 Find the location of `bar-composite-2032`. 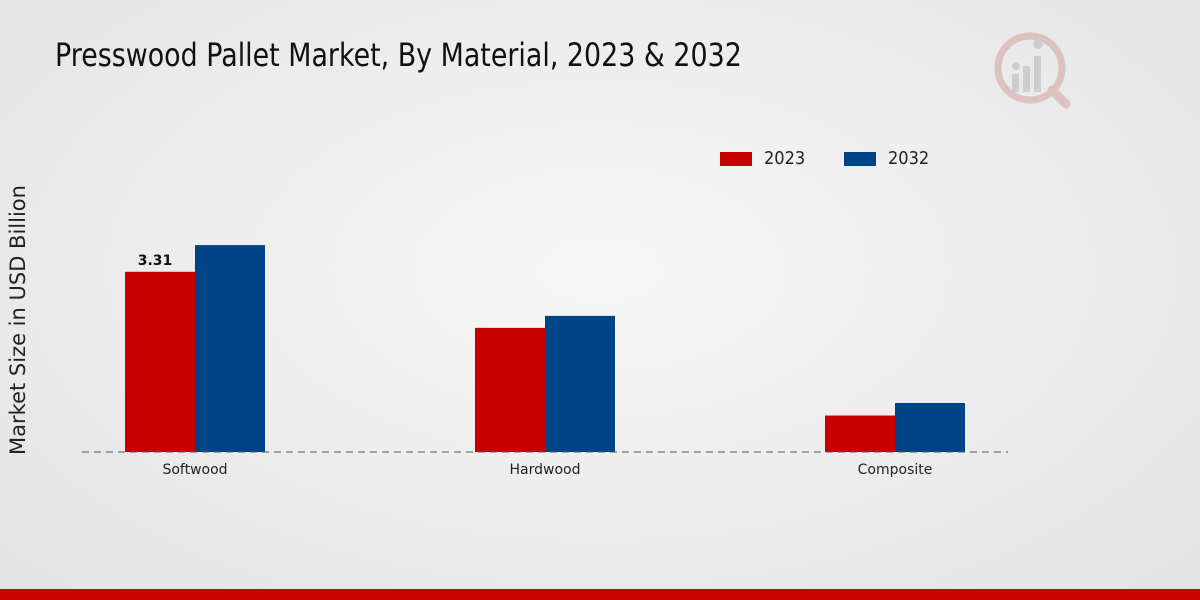

bar-composite-2032 is located at coordinates (930, 427).